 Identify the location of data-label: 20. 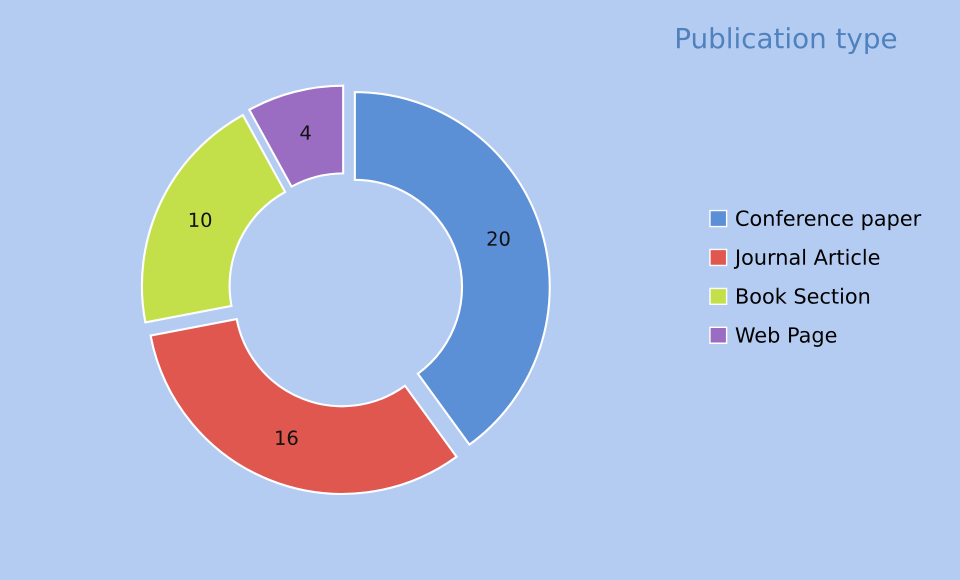
(499, 238).